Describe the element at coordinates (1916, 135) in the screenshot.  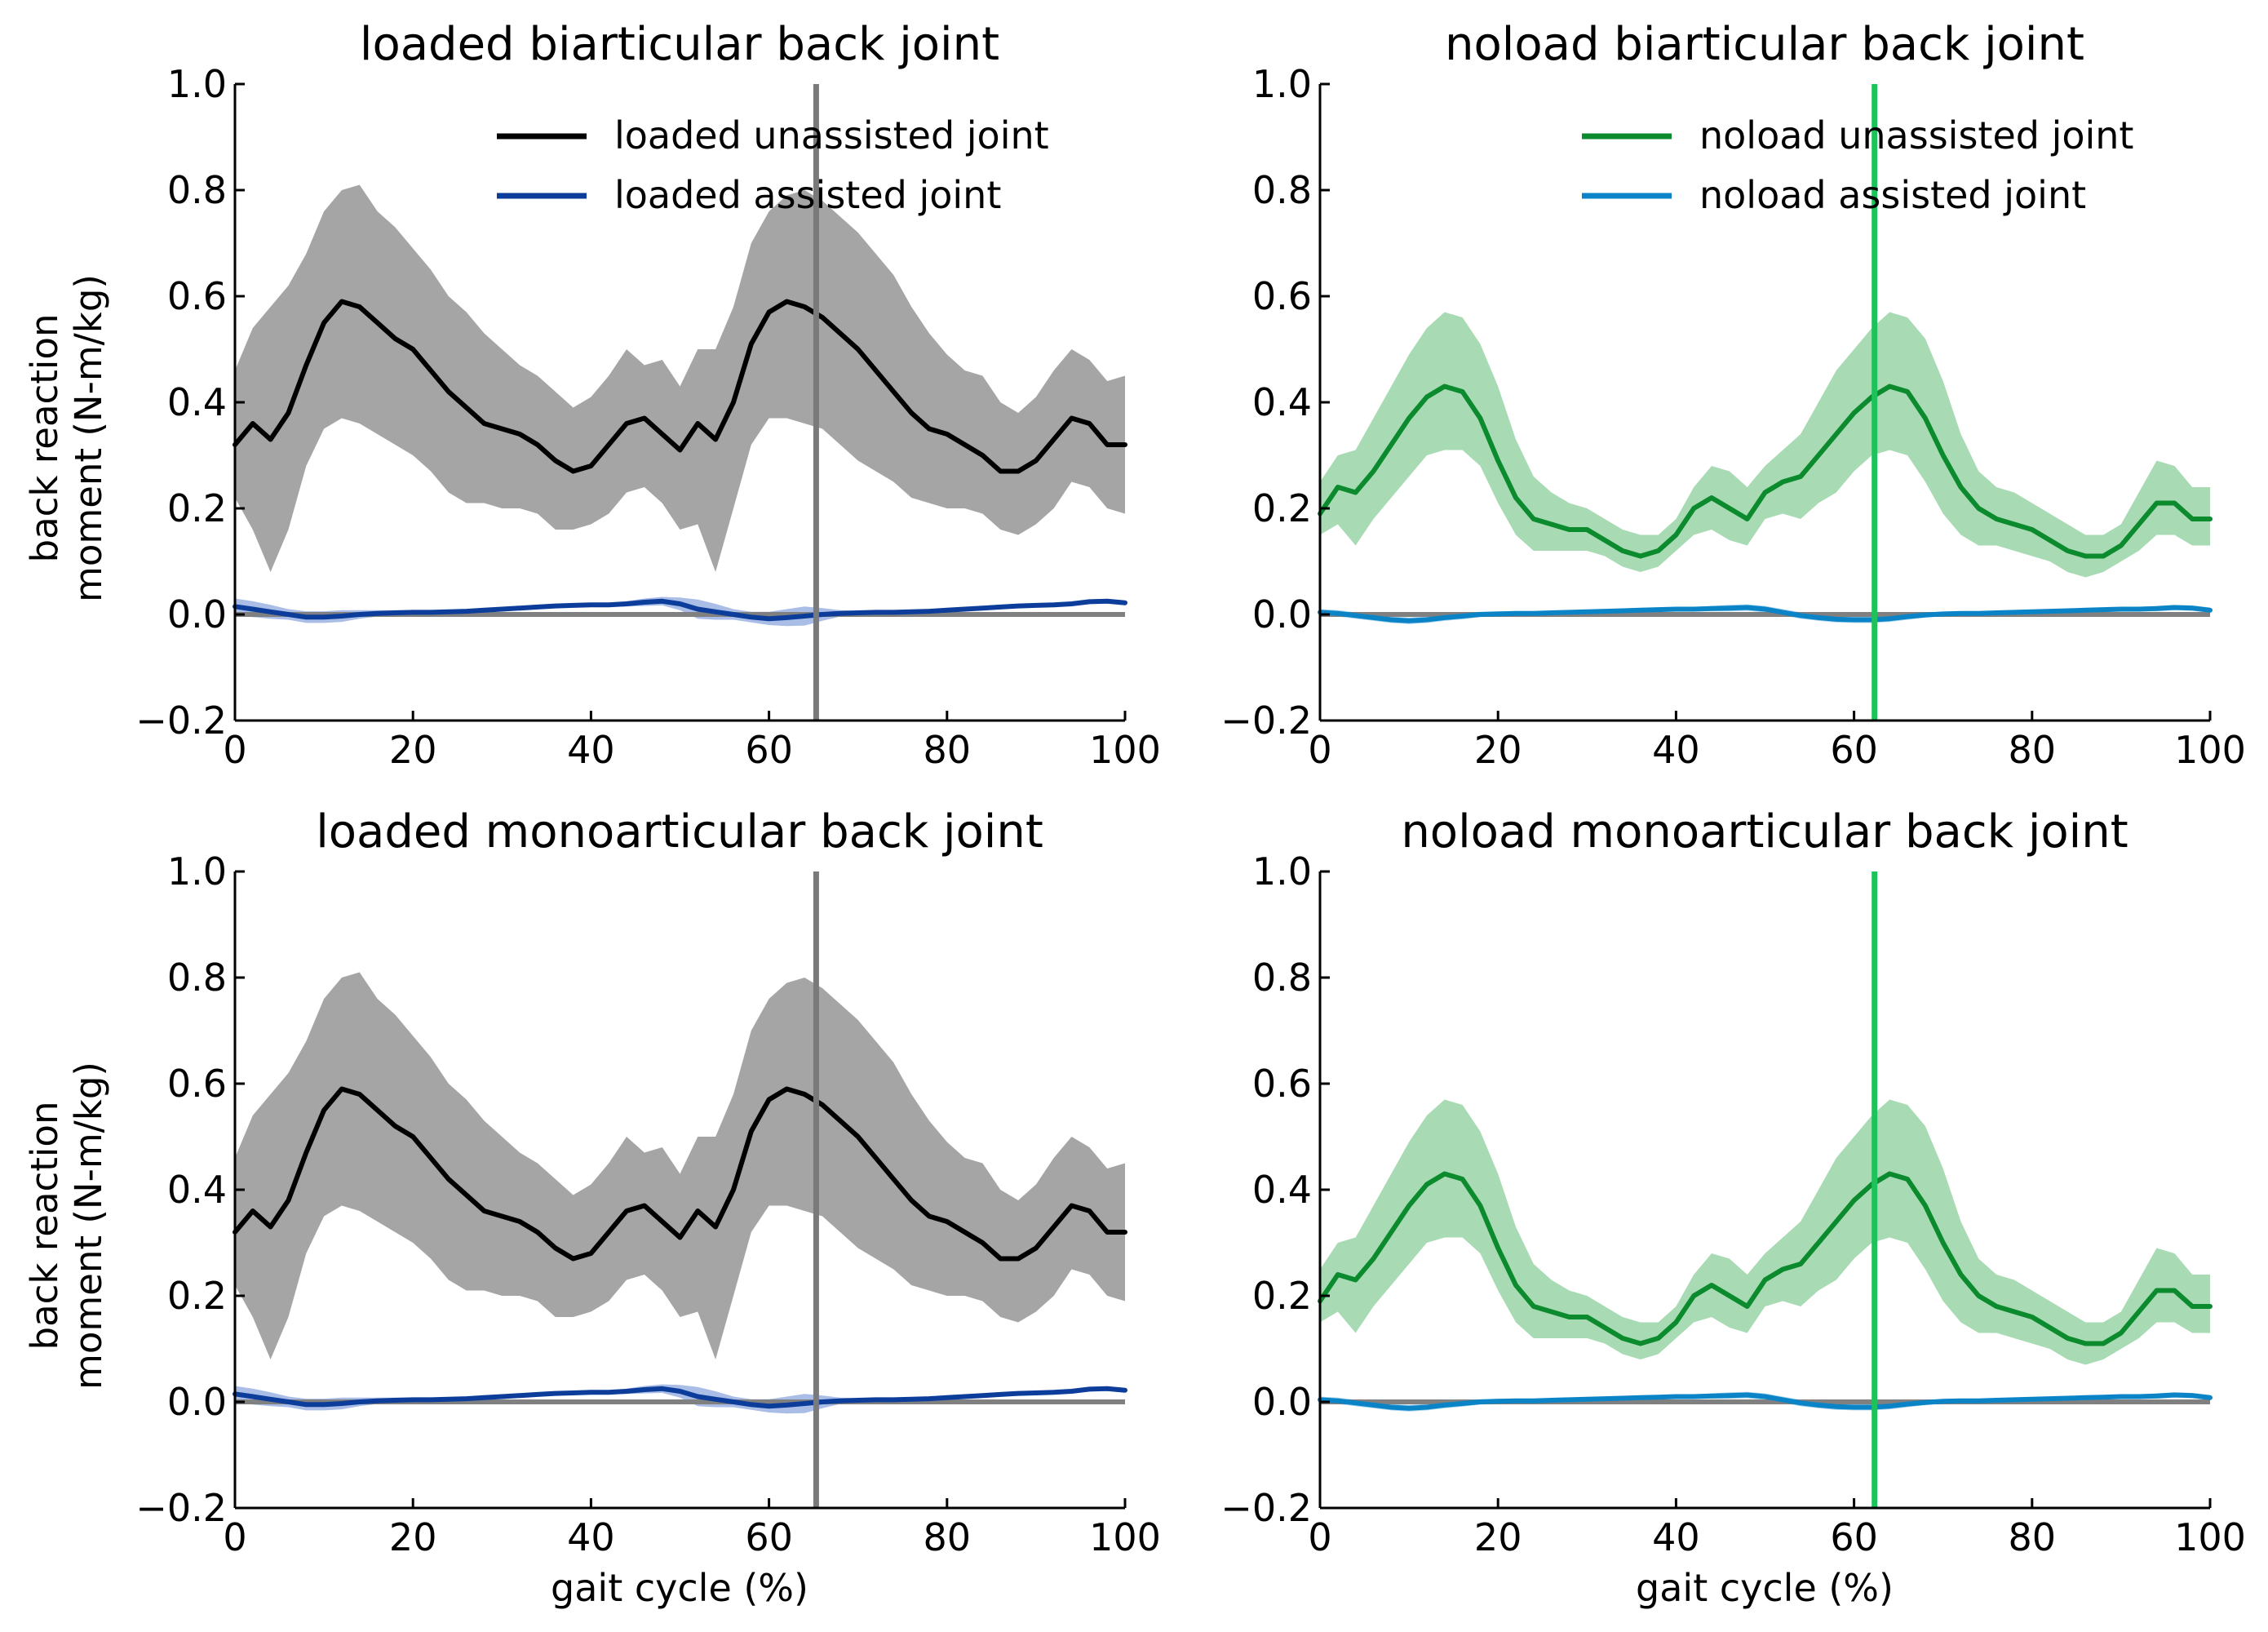
I see `legend-label: noload unassisted joint` at that location.